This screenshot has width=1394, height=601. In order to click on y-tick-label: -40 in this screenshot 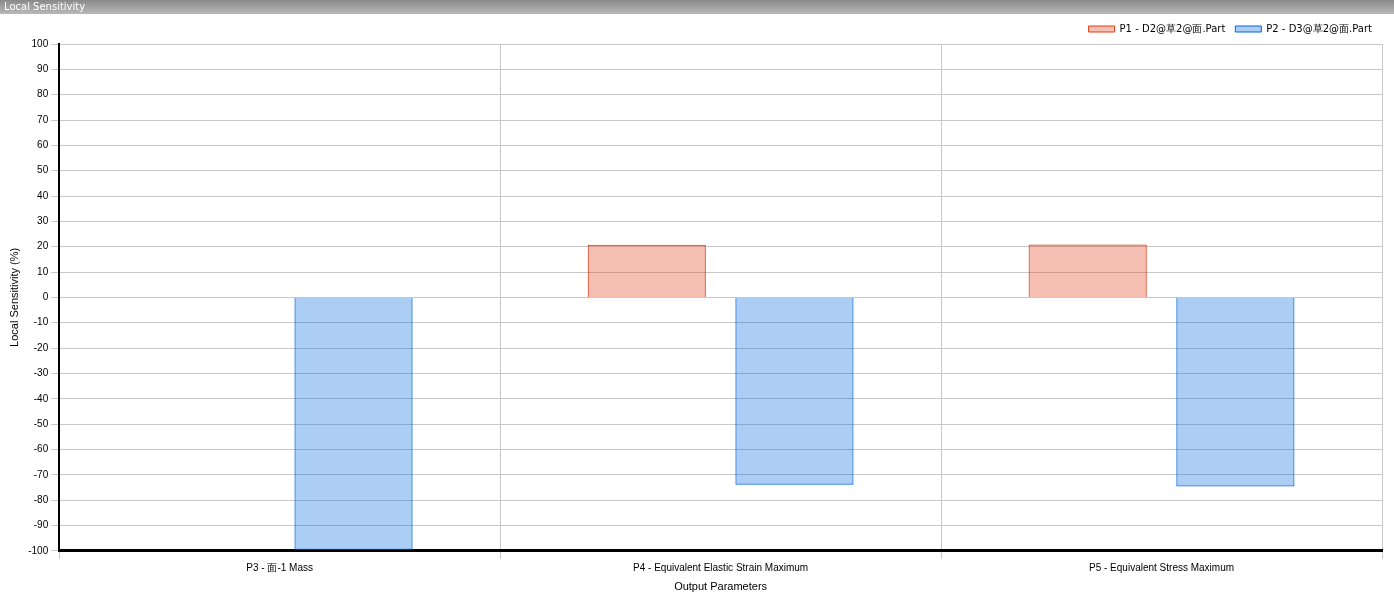, I will do `click(41, 398)`.